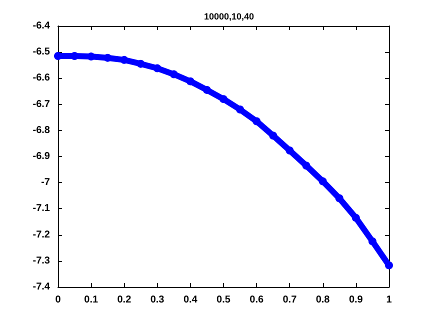 The image size is (432, 325). What do you see at coordinates (229, 17) in the screenshot?
I see `chart-title: 10000,10,40` at bounding box center [229, 17].